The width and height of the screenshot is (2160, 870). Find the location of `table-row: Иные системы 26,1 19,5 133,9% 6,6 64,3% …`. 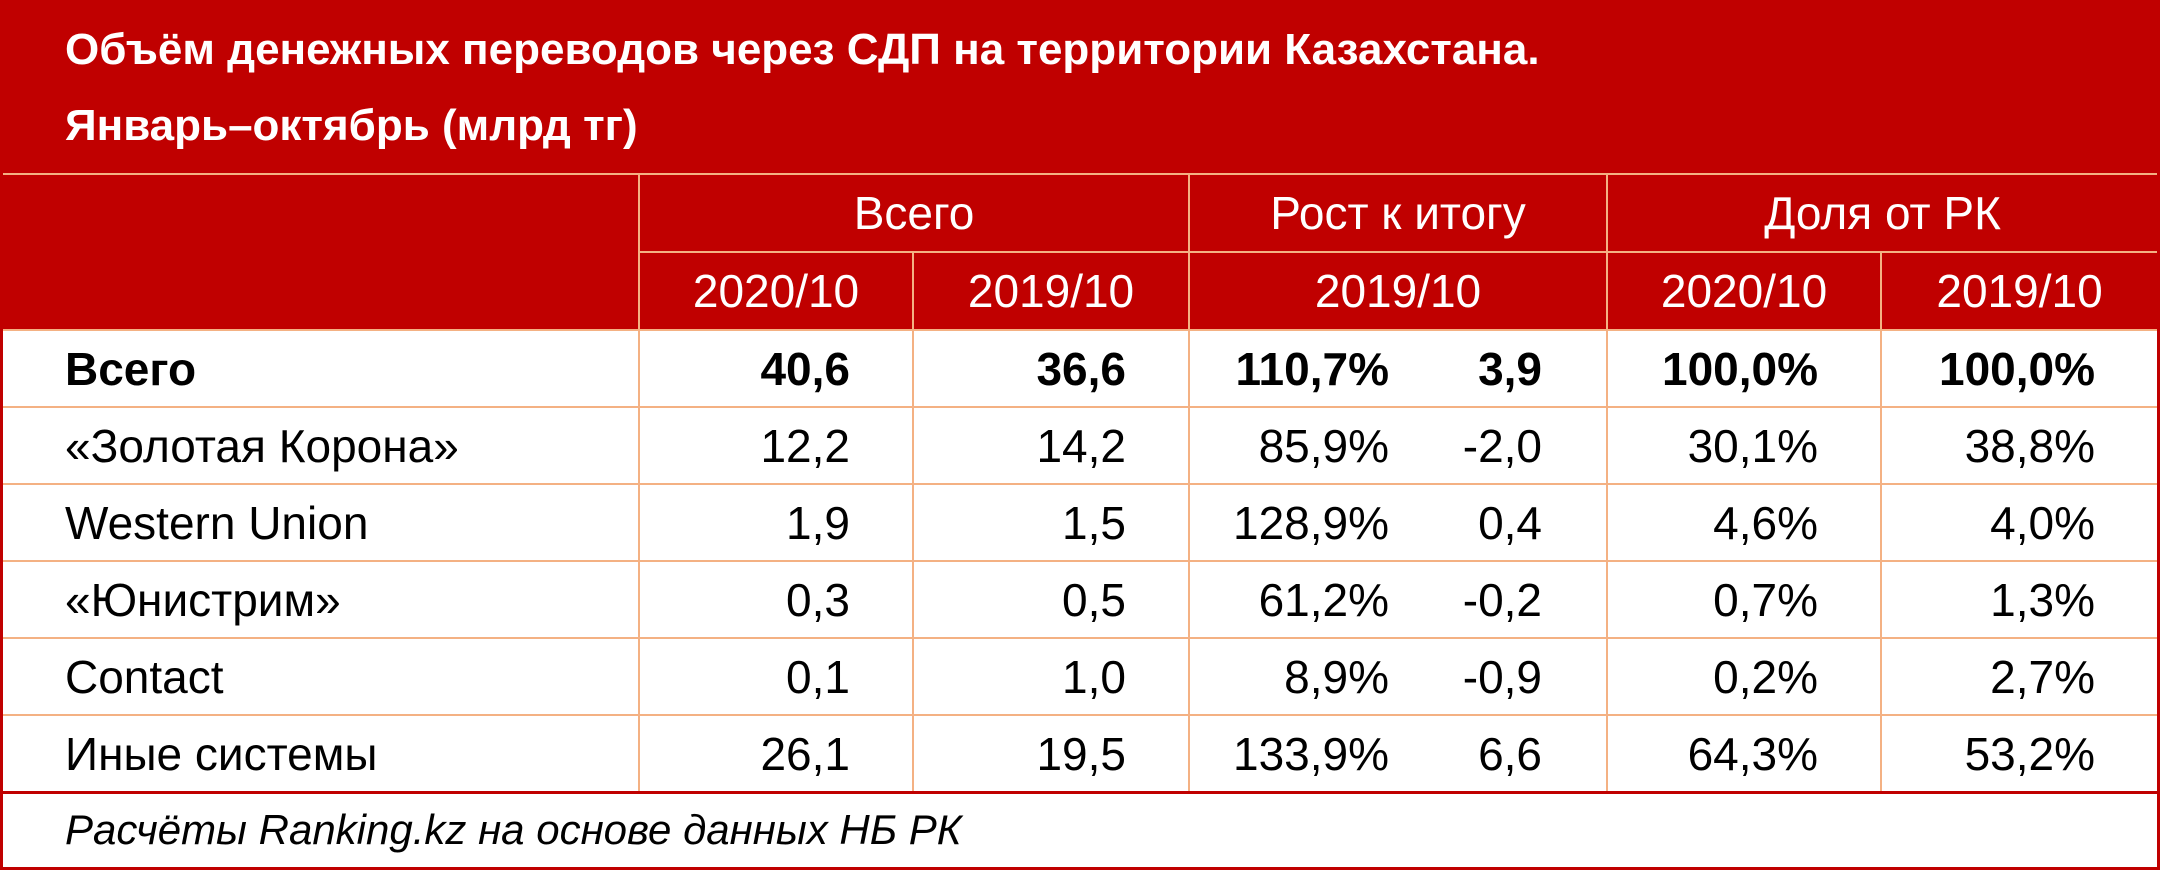

table-row: Иные системы 26,1 19,5 133,9% 6,6 64,3% … is located at coordinates (1080, 753).